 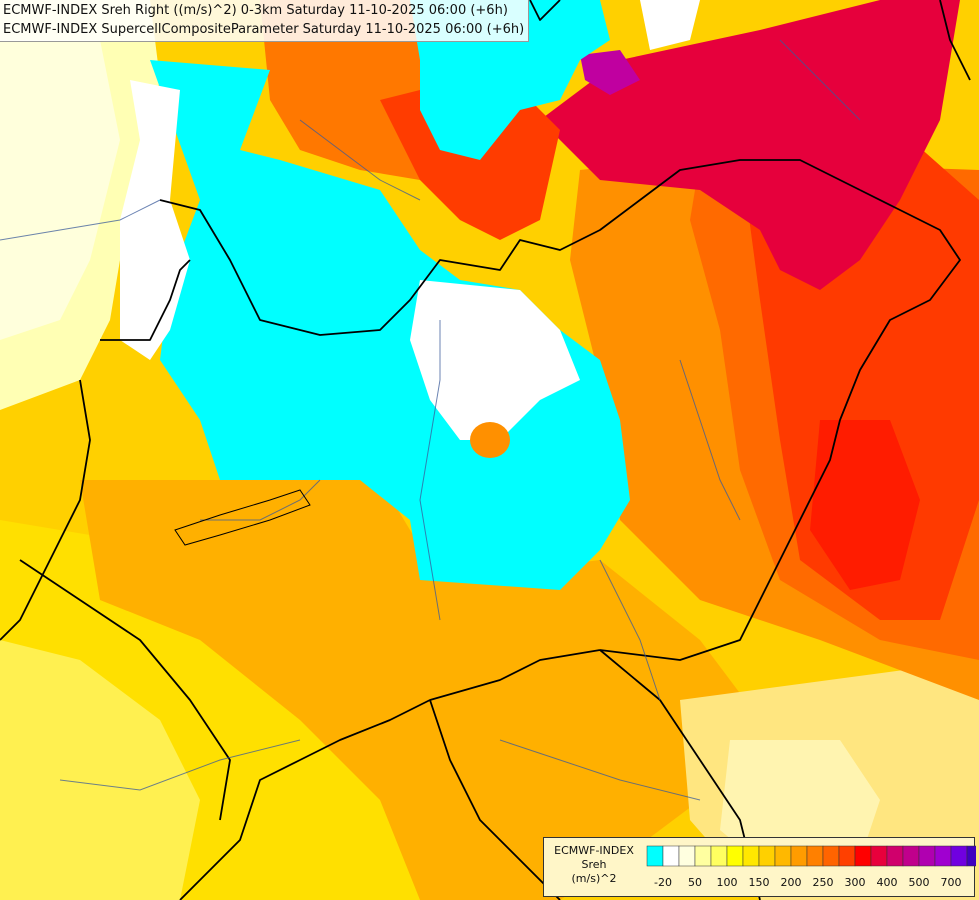 What do you see at coordinates (855, 882) in the screenshot?
I see `legend-tick-label: 300` at bounding box center [855, 882].